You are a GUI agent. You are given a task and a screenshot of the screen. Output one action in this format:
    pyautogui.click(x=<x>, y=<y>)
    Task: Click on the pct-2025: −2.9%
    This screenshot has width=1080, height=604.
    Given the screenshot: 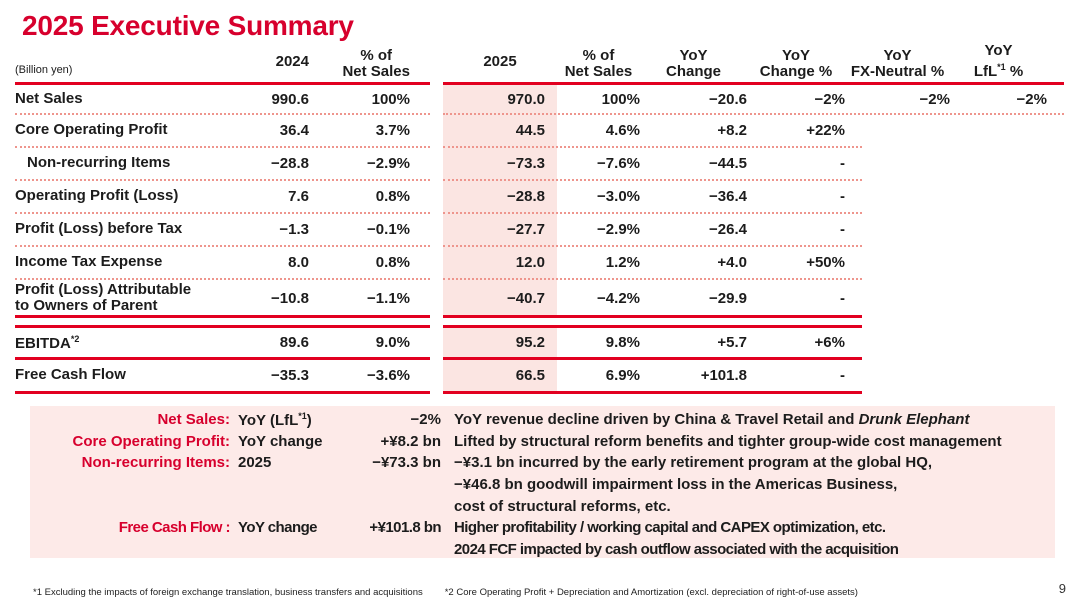 What is the action you would take?
    pyautogui.click(x=618, y=229)
    